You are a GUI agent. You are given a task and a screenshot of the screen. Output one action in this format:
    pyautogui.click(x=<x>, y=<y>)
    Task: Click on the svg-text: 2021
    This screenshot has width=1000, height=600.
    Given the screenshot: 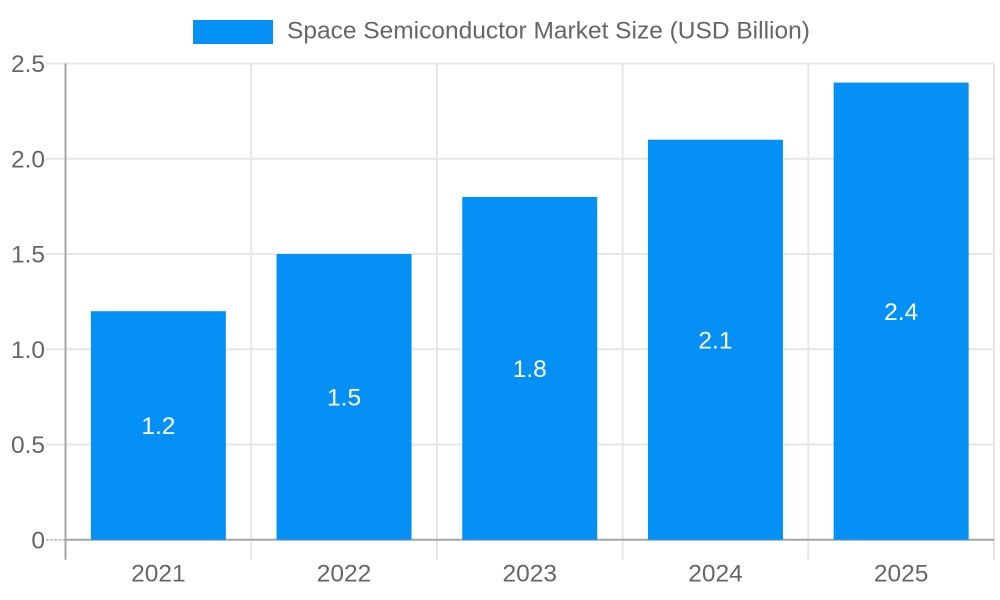 What is the action you would take?
    pyautogui.click(x=158, y=574)
    